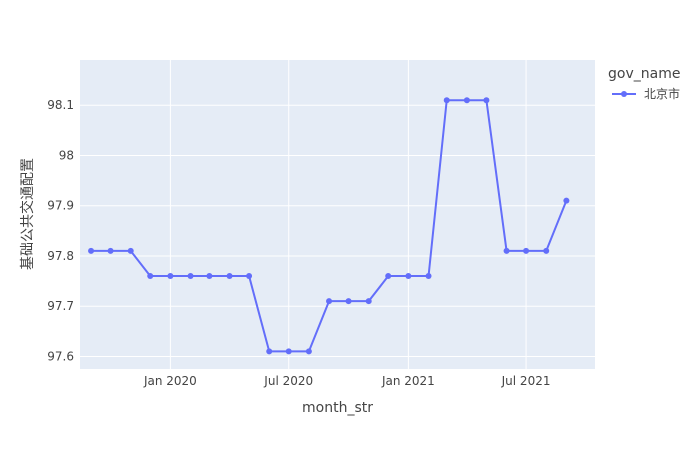  What do you see at coordinates (408, 381) in the screenshot?
I see `x-tick-label: Jan 2021` at bounding box center [408, 381].